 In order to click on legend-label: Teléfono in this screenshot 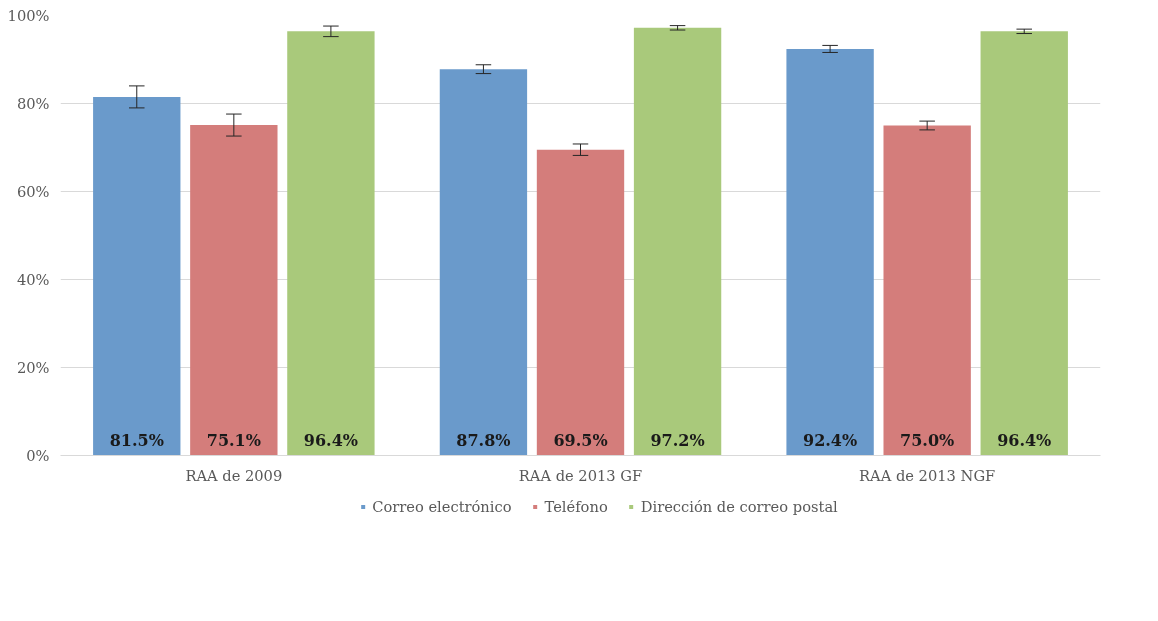, I will do `click(576, 506)`.